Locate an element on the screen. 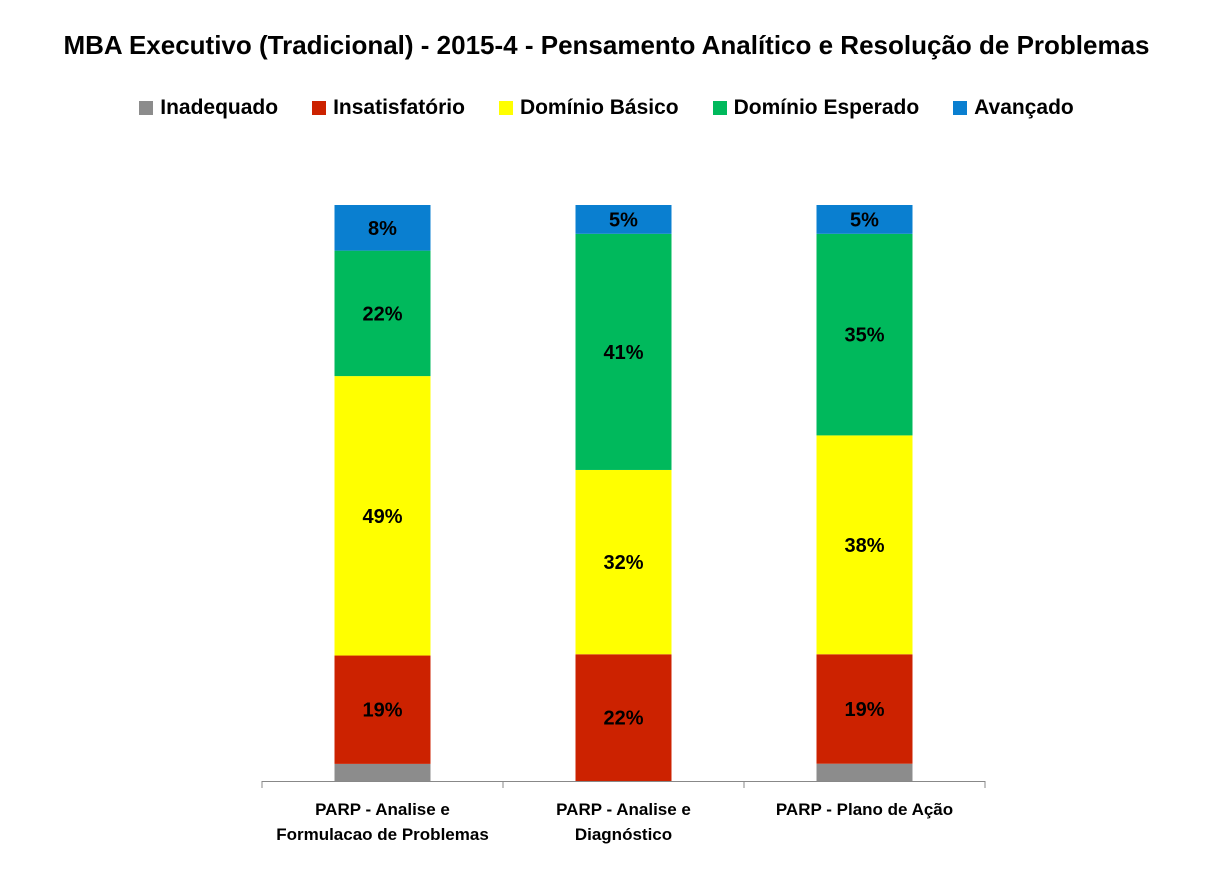  category-label-1: PARP - Analise e Formulacao de Problemas is located at coordinates (383, 822).